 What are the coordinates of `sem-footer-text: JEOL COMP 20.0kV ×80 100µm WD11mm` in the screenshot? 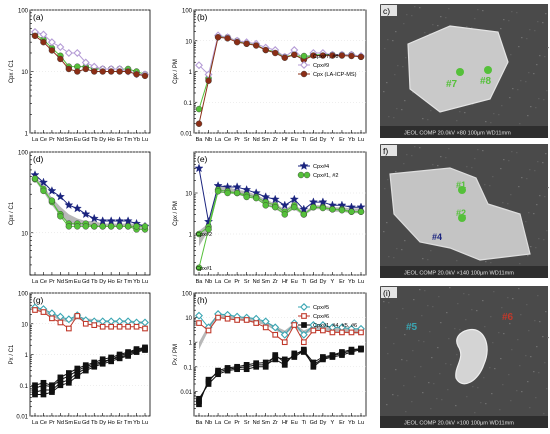 It's located at (457, 134).